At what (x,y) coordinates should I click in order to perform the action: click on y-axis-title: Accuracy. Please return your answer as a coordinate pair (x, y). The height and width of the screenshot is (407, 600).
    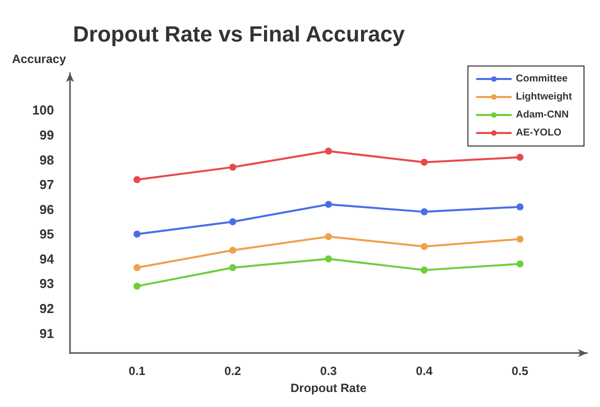
    Looking at the image, I should click on (39, 59).